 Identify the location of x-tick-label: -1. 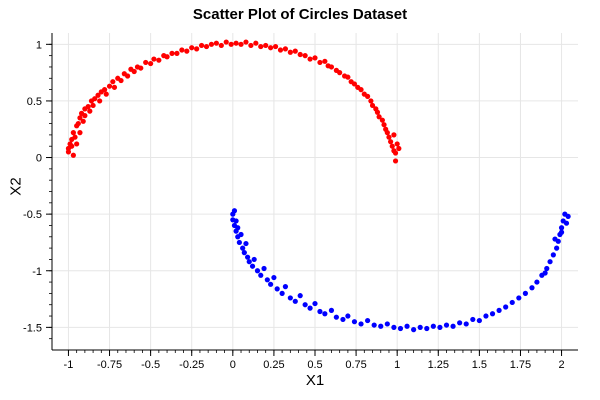
(69, 365).